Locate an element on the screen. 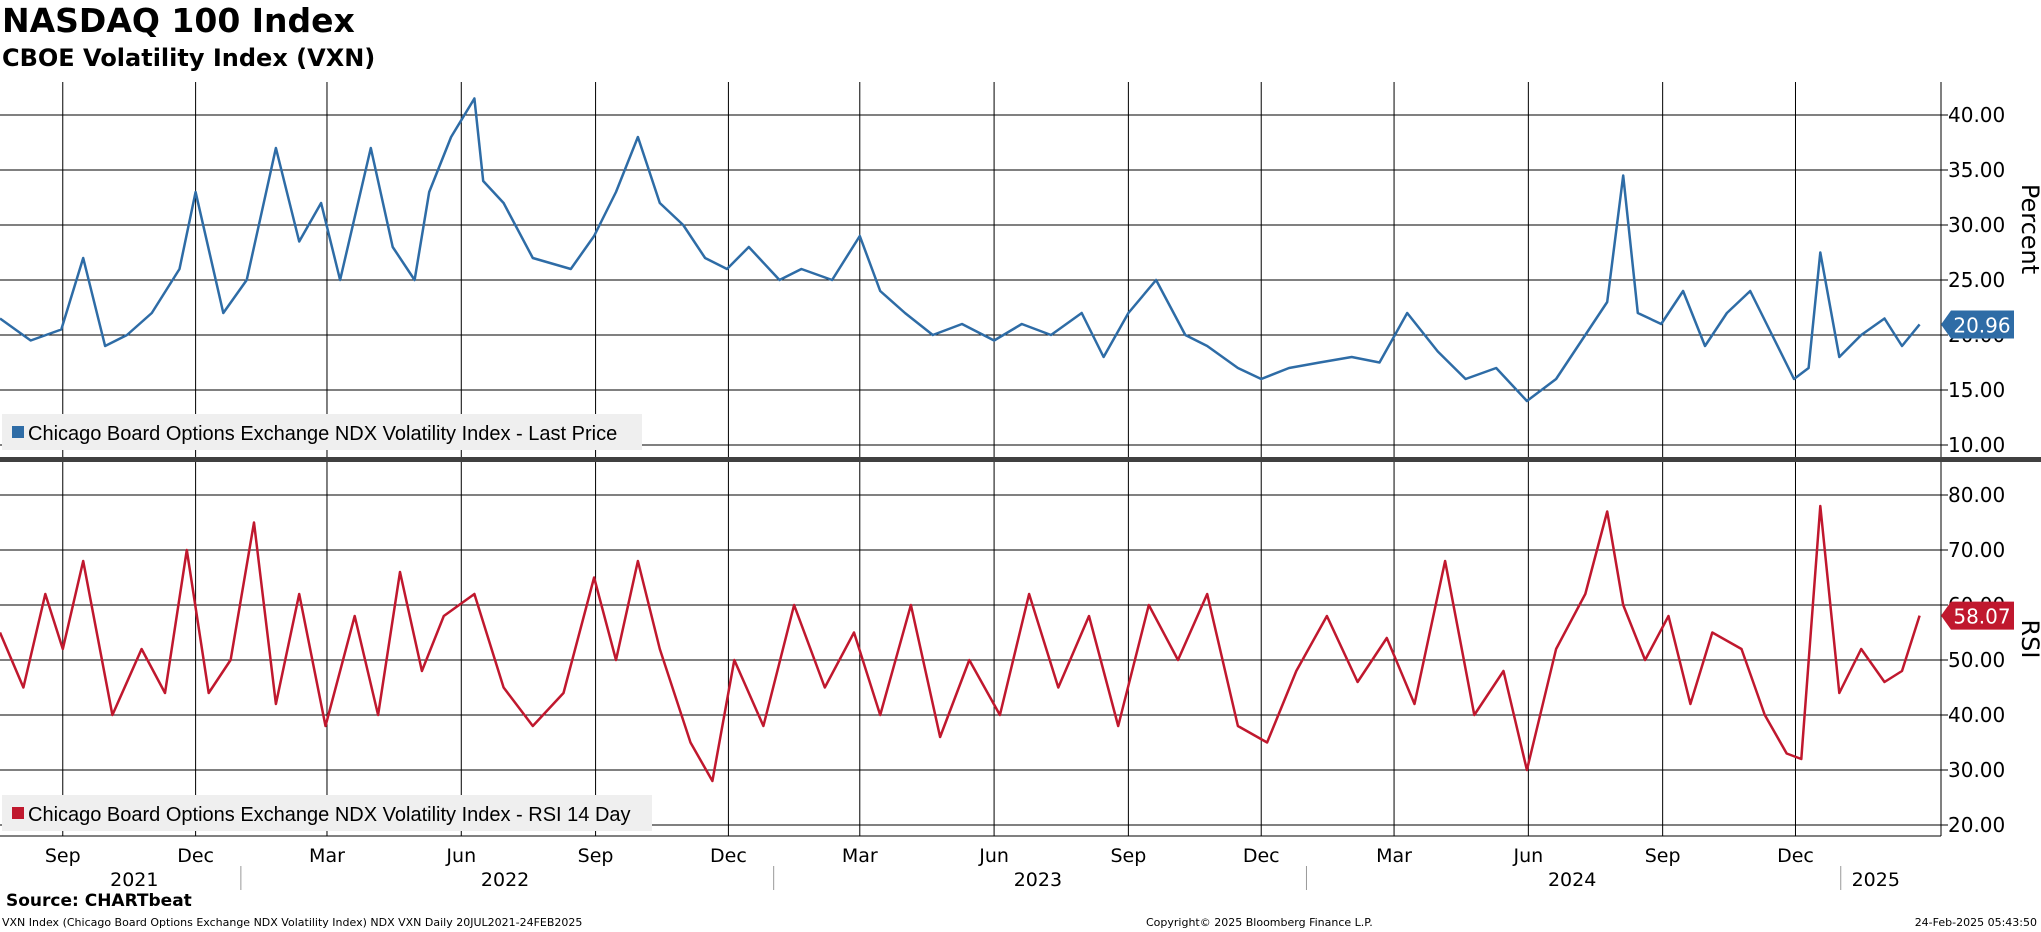  y-tick-label: 70.00 is located at coordinates (1976, 550).